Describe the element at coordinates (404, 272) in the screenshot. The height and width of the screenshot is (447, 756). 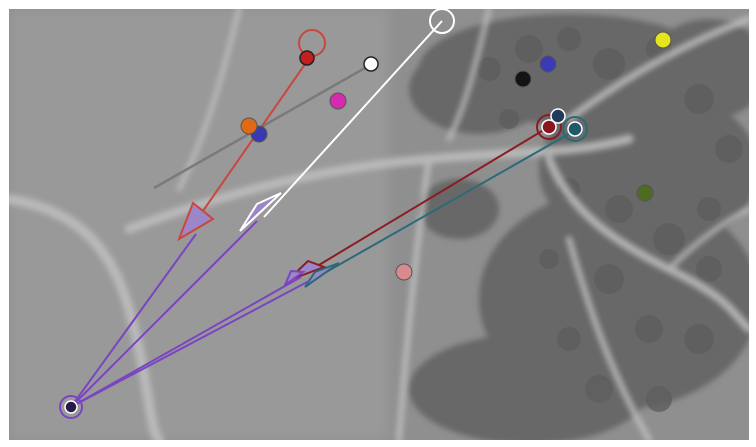
I see `pink-marker` at that location.